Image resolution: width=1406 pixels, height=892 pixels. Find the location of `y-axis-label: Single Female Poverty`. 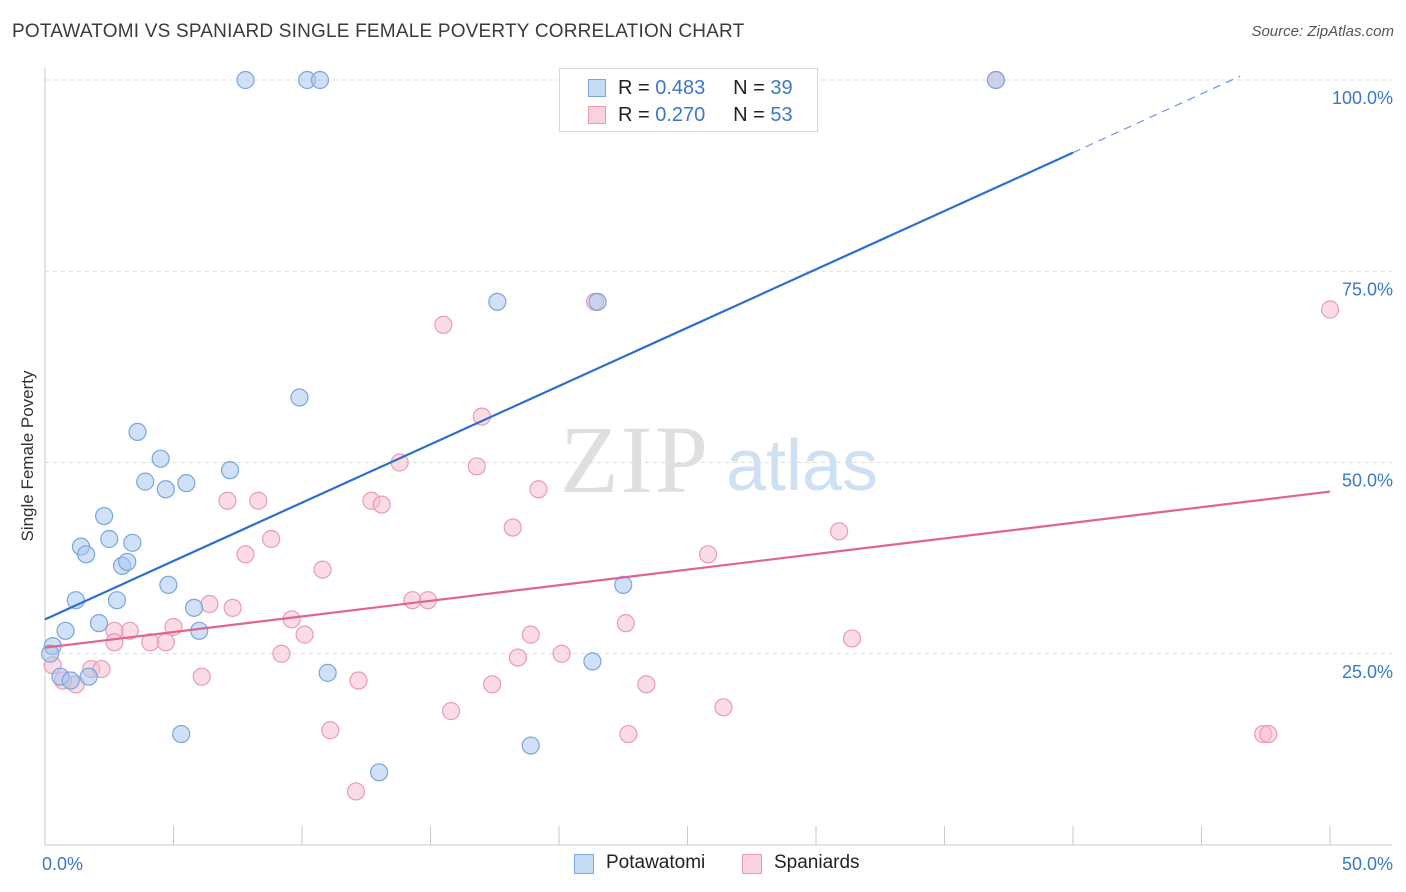

y-axis-label: Single Female Poverty is located at coordinates (27, 456).